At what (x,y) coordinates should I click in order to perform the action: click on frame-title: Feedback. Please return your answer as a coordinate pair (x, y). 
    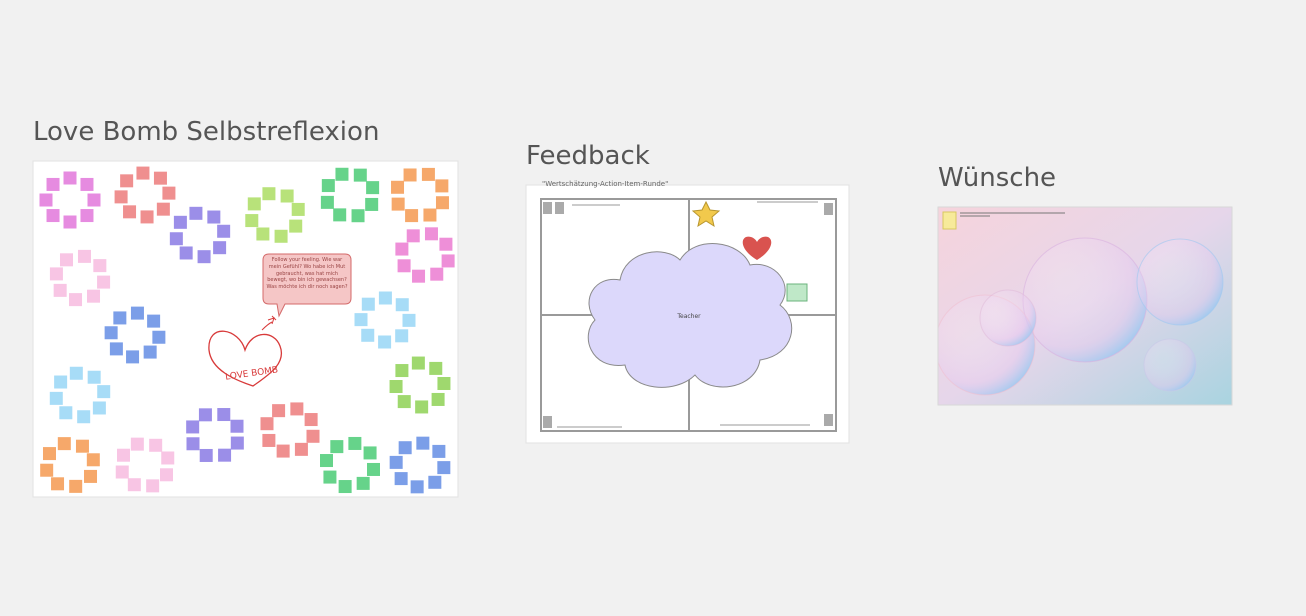
    Looking at the image, I should click on (588, 156).